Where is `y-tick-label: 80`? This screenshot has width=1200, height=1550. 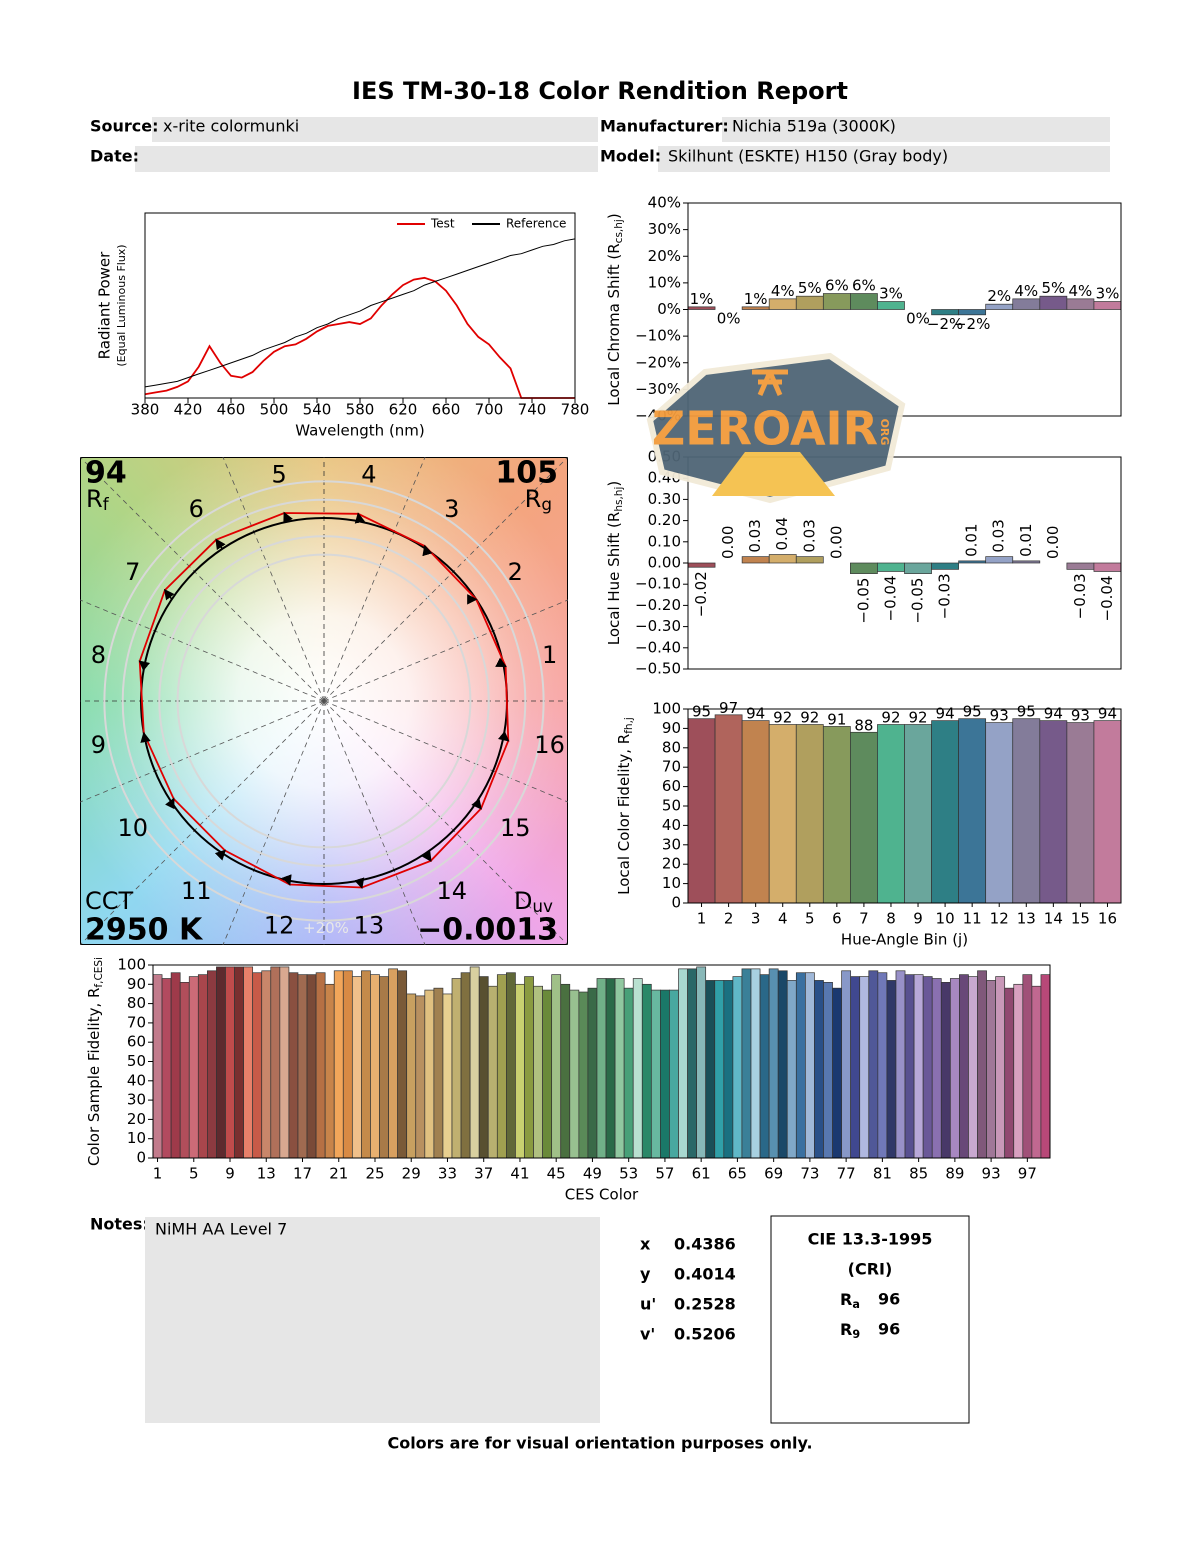
y-tick-label: 80 is located at coordinates (136, 1003).